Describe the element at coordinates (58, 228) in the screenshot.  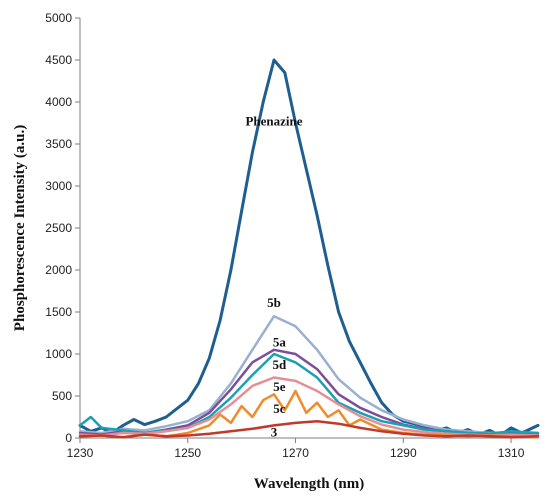
I see `y-tick-label: 2500` at that location.